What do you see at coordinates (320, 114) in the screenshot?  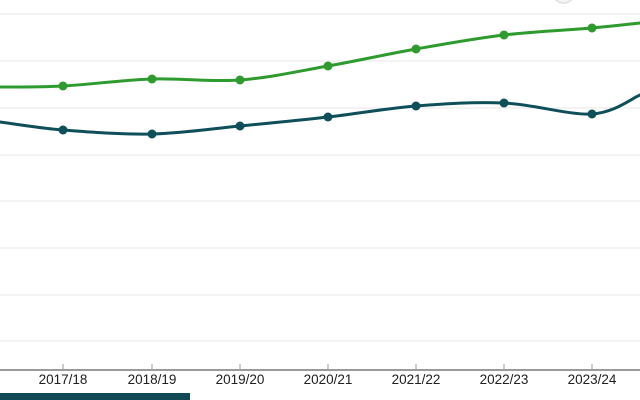 I see `lower-teal-series-line` at bounding box center [320, 114].